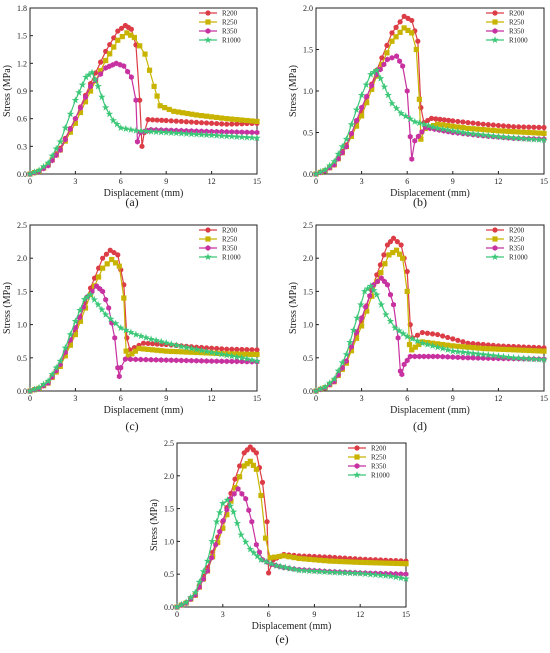  What do you see at coordinates (308, 50) in the screenshot?
I see `y-tick-label: 1.5` at bounding box center [308, 50].